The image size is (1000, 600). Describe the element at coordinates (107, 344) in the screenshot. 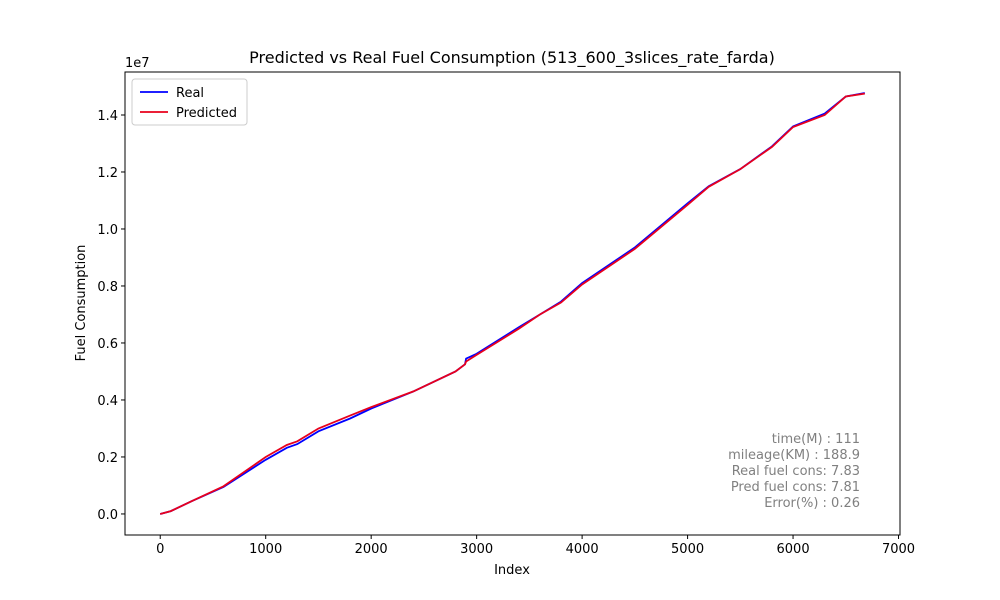

I see `y-tick-label: 0.6` at that location.